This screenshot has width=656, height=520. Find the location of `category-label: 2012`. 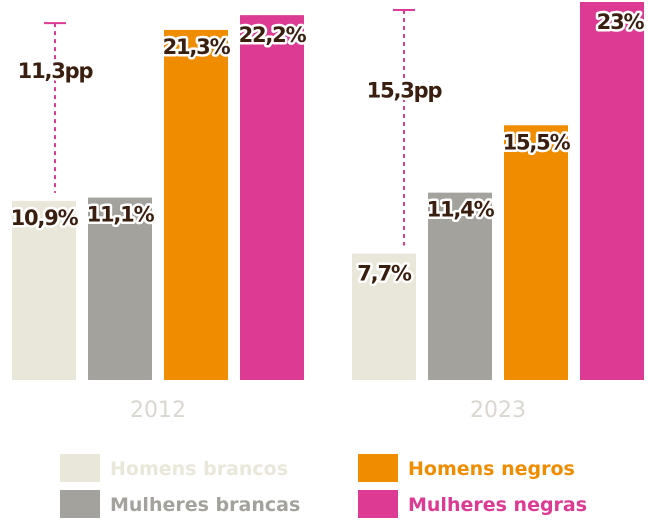

category-label: 2012 is located at coordinates (158, 410).